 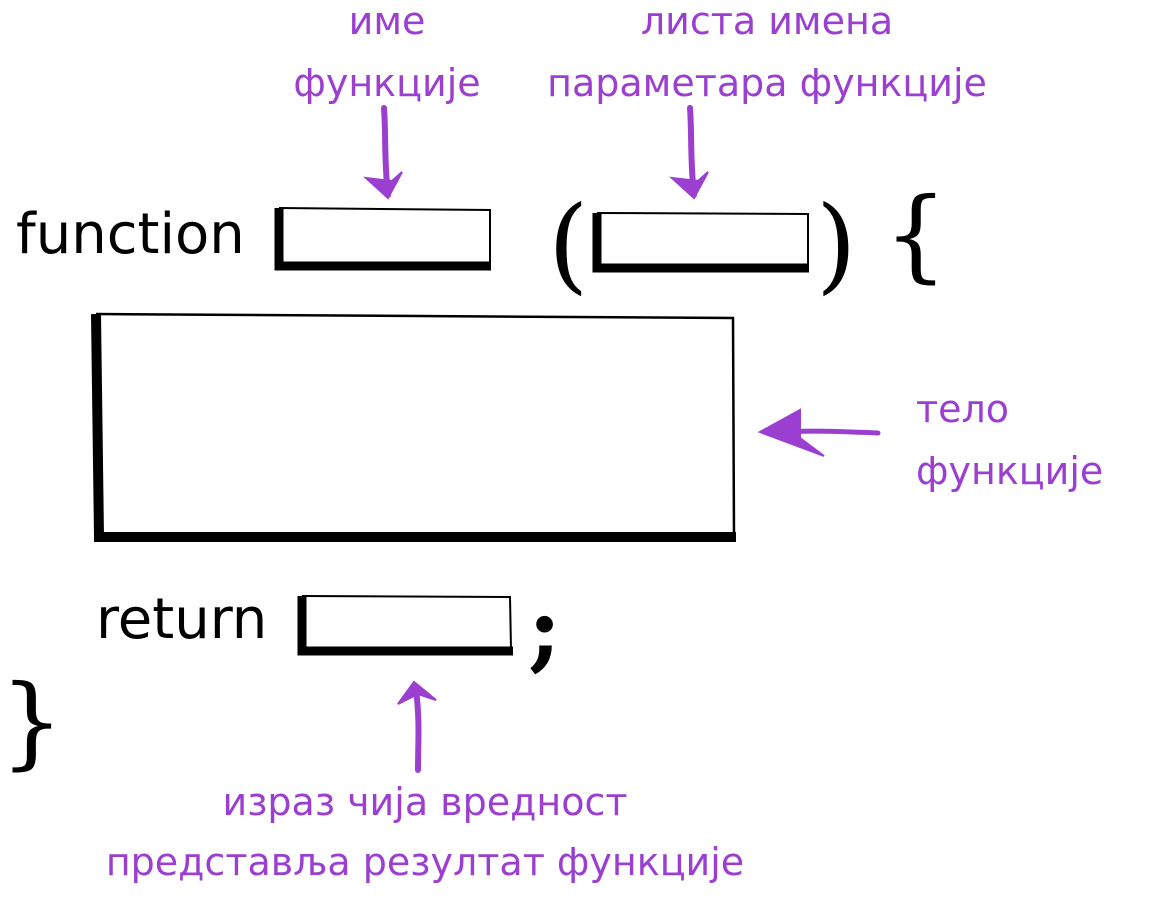 What do you see at coordinates (130, 234) in the screenshot?
I see `function-keyword: function` at bounding box center [130, 234].